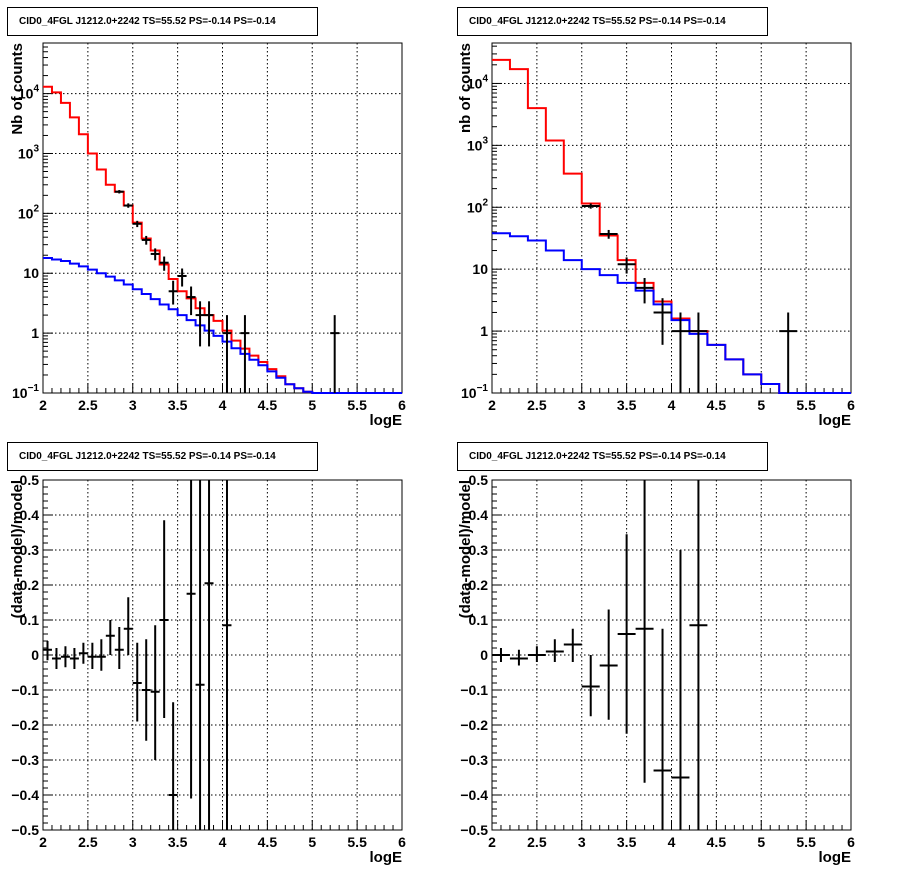  Describe the element at coordinates (484, 655) in the screenshot. I see `y-tick-label: 0` at that location.